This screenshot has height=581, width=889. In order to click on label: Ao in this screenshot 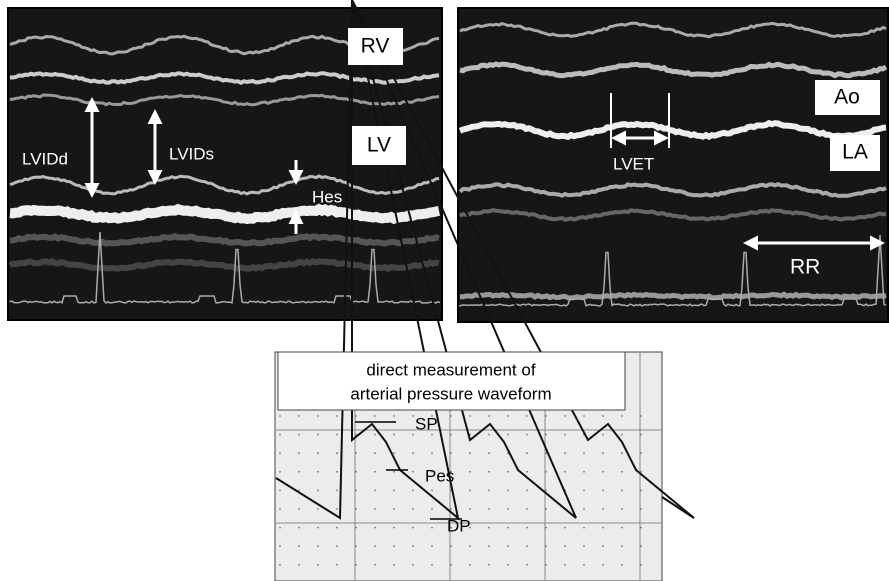, I will do `click(847, 97)`.